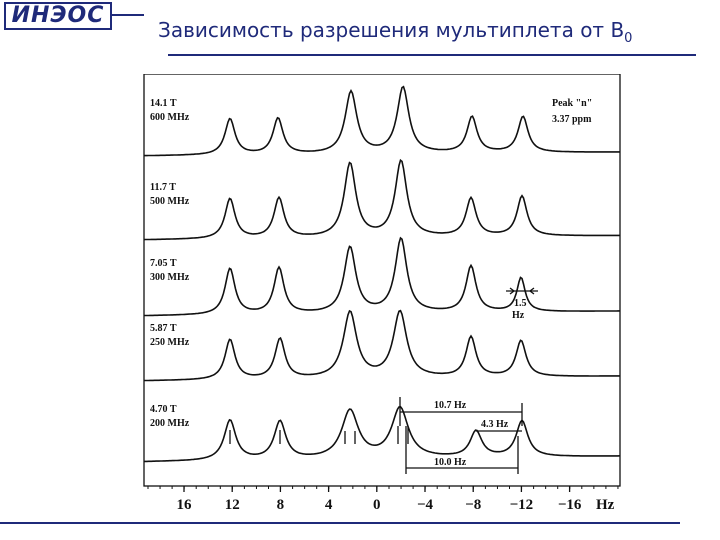  I want to click on linewidth-unit: Hz, so click(518, 315).